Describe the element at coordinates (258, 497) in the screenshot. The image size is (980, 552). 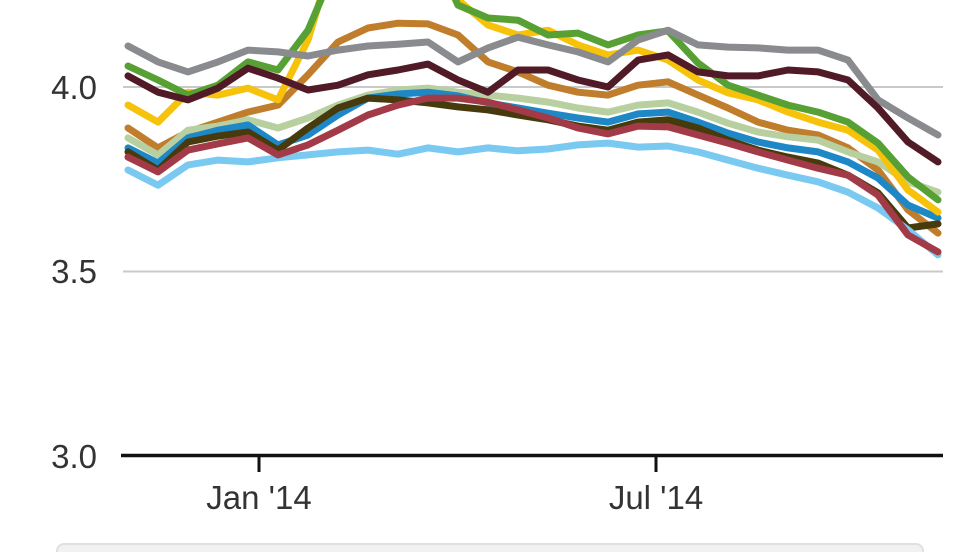
I see `x-tick-label-jan14: Jan '14` at that location.